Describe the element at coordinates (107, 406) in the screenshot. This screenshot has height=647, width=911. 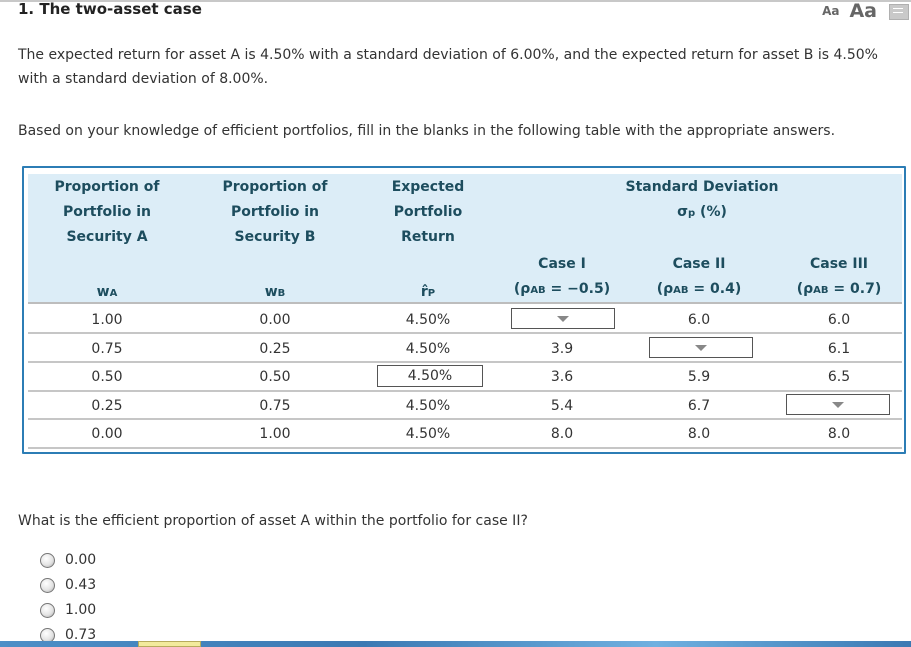
I see `cell-wa: 0.25` at that location.